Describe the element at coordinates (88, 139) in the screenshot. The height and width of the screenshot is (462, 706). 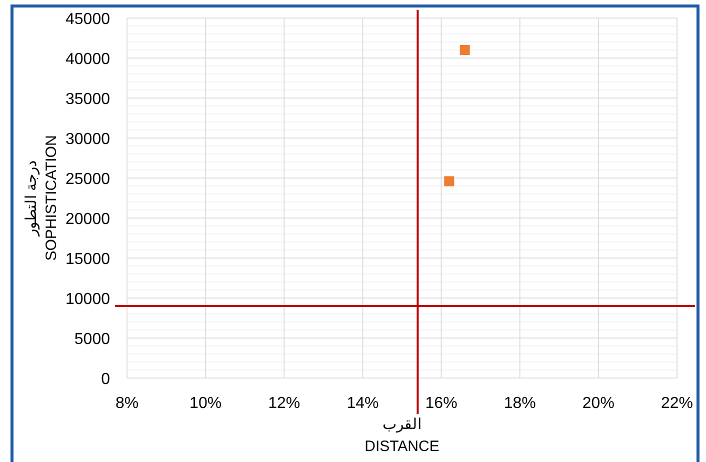
I see `y-tick-label: 30000` at that location.